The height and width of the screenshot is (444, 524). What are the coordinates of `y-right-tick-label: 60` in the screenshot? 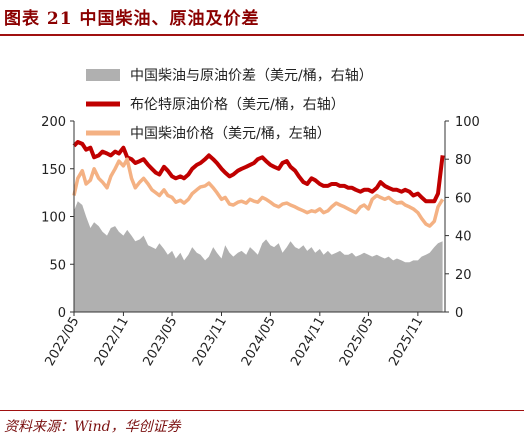 It's located at (463, 198).